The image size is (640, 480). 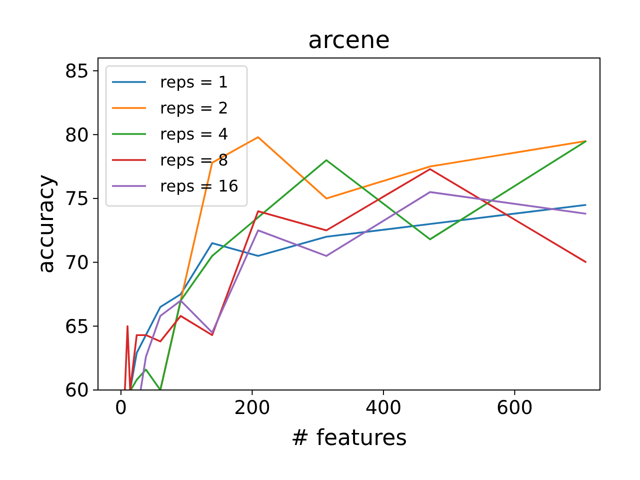 I want to click on y-axis-title: accuracy, so click(x=46, y=224).